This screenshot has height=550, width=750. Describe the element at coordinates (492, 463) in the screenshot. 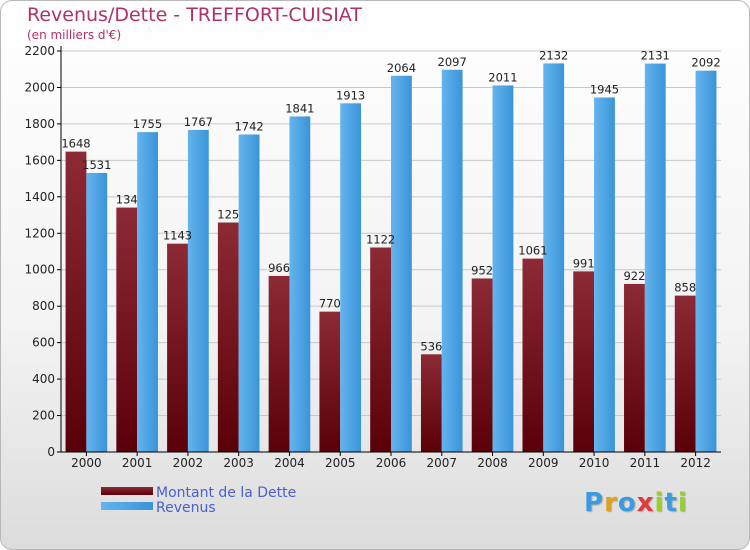

I see `x-tick-label: 2008` at that location.